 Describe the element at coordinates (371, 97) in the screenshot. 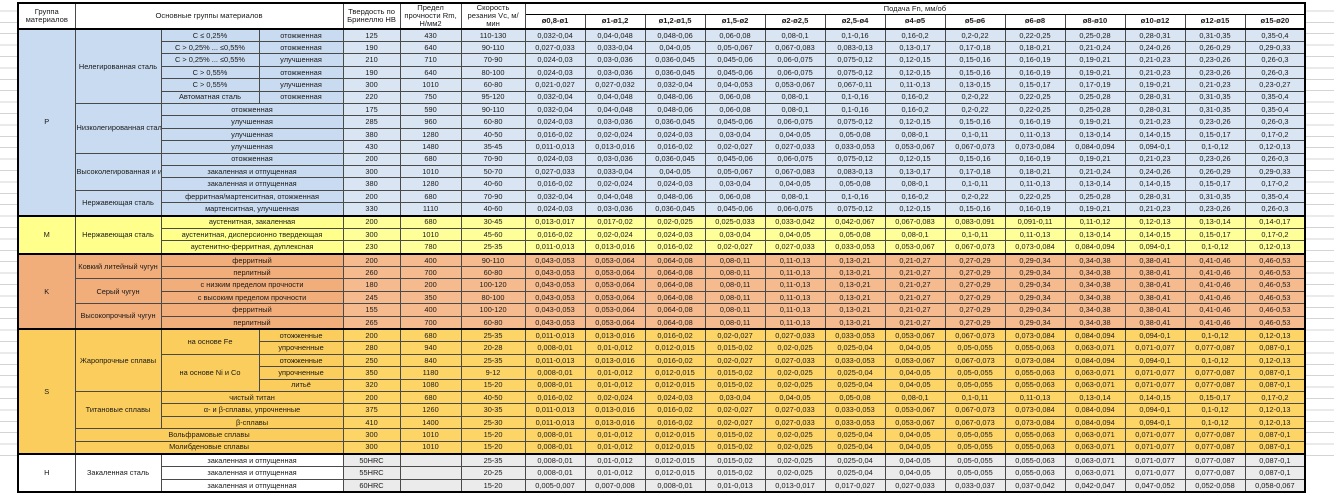

I see `hardness-cell: 220` at that location.